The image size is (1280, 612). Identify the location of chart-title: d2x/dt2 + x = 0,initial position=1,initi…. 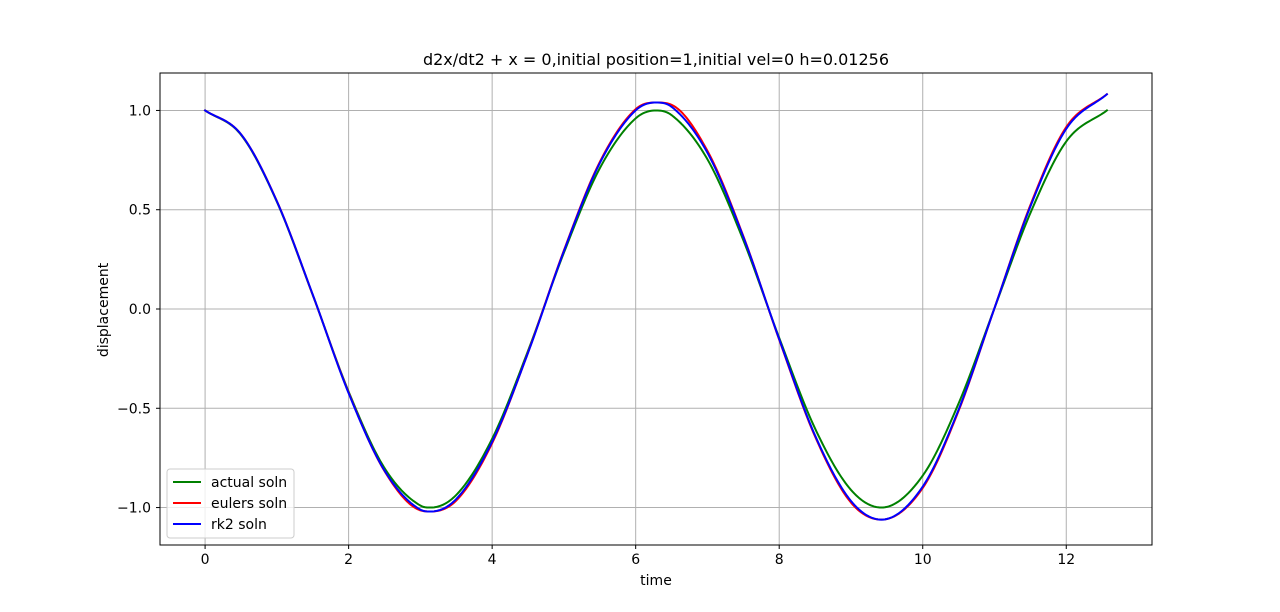
(656, 59).